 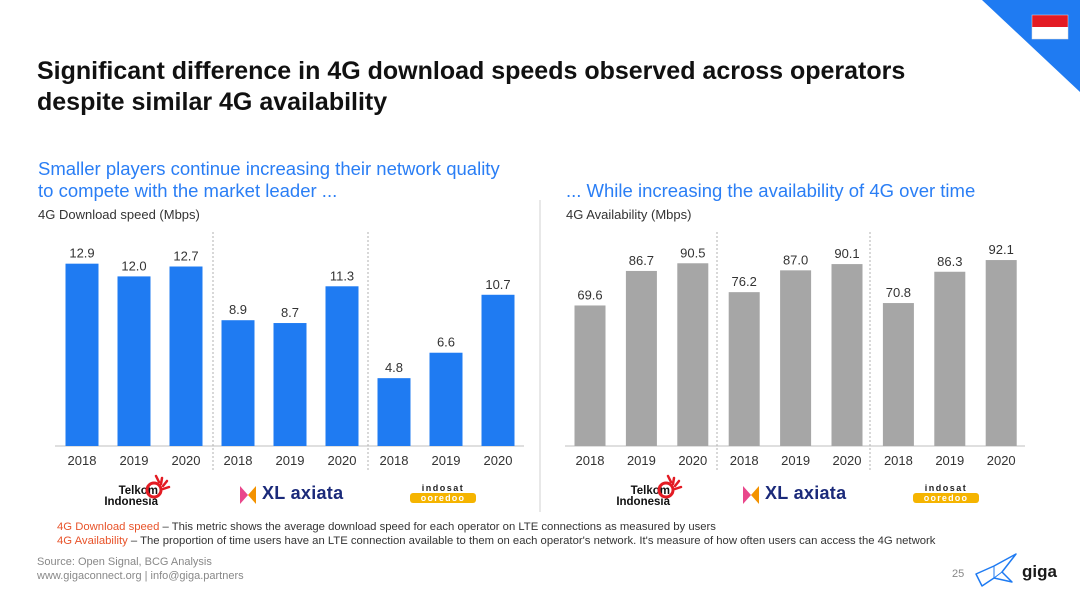 I want to click on indosat-logo-right: indosat ooredoo, so click(x=946, y=493).